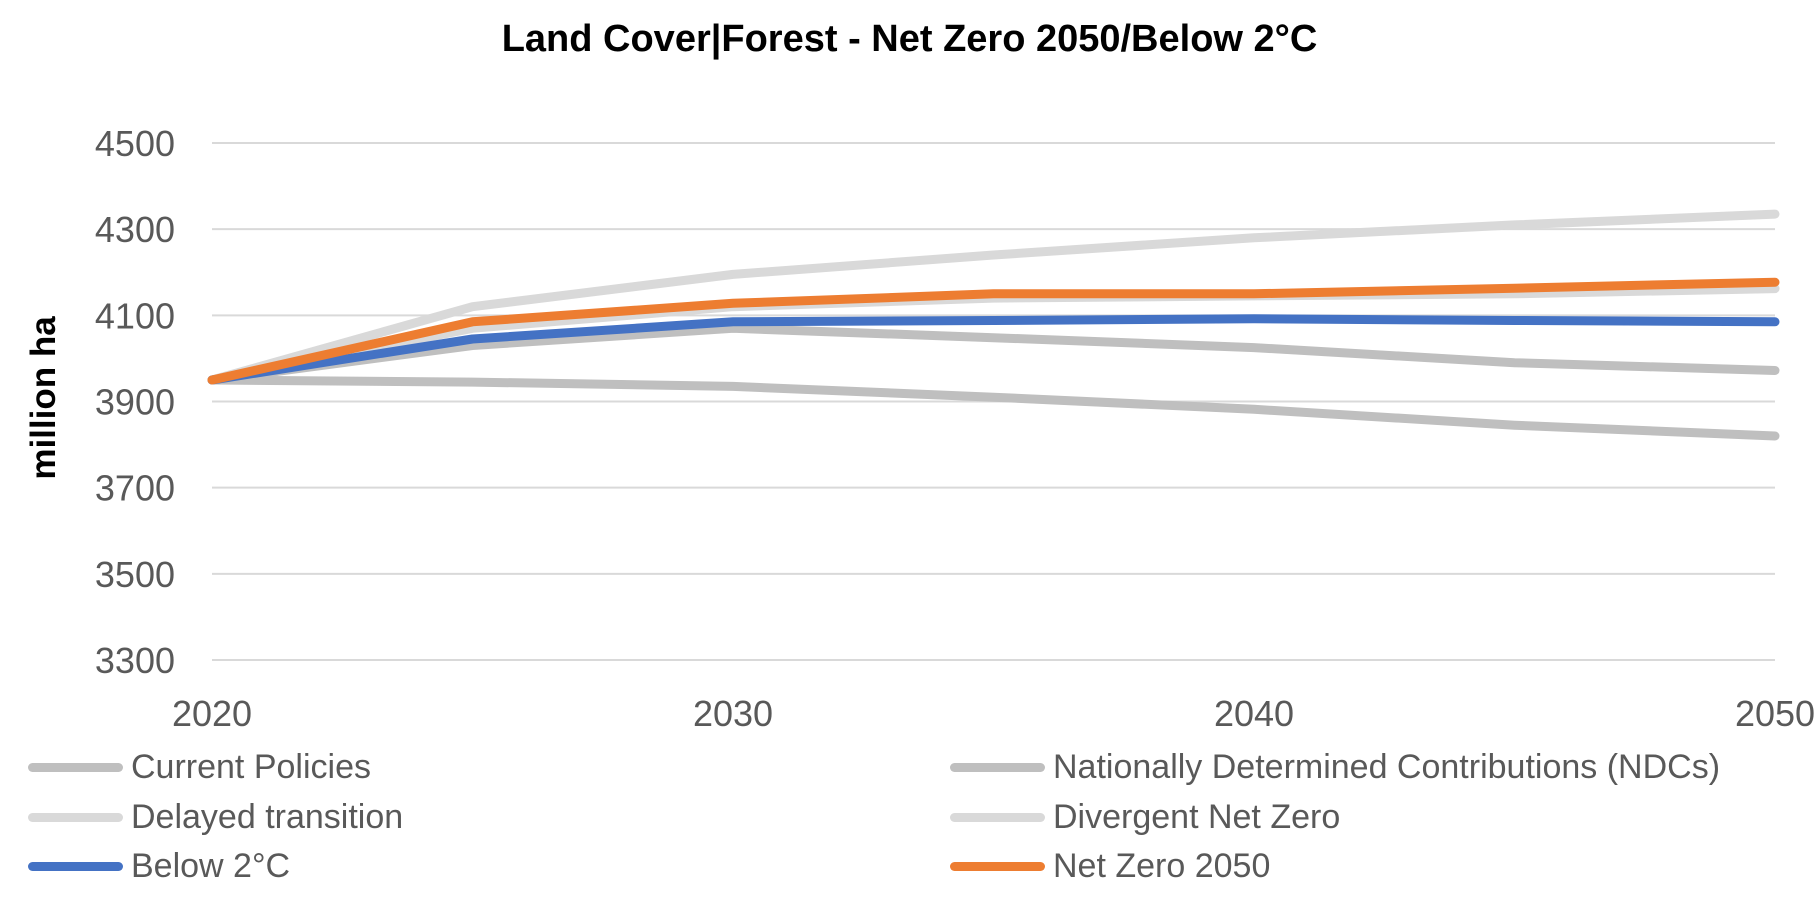 The image size is (1819, 909). I want to click on y-axis-label: million ha, so click(43, 398).